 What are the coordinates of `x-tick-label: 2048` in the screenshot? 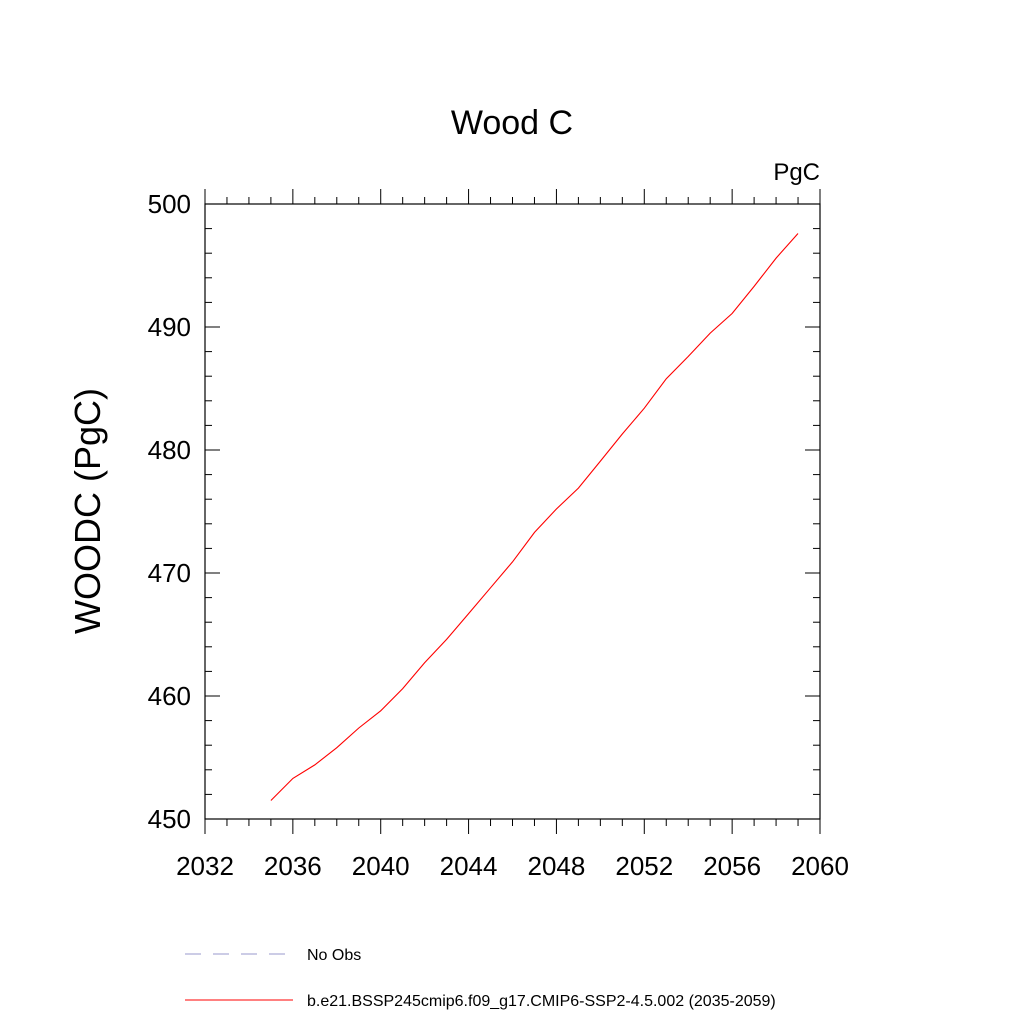 It's located at (557, 866).